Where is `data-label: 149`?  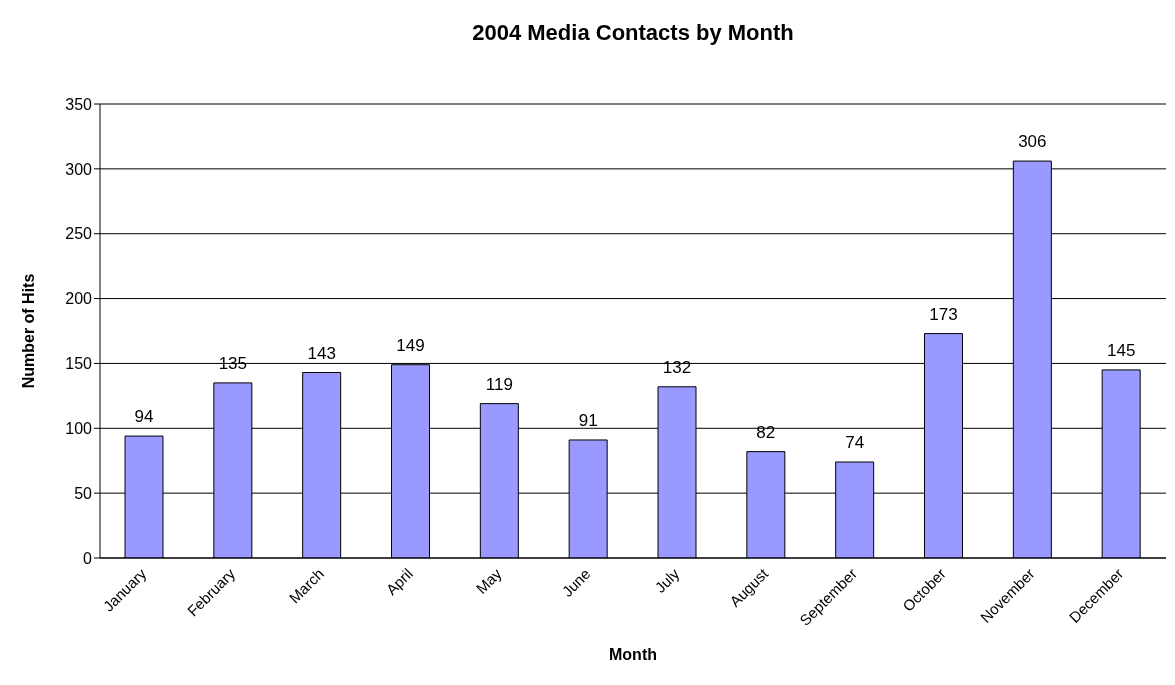
data-label: 149 is located at coordinates (410, 345).